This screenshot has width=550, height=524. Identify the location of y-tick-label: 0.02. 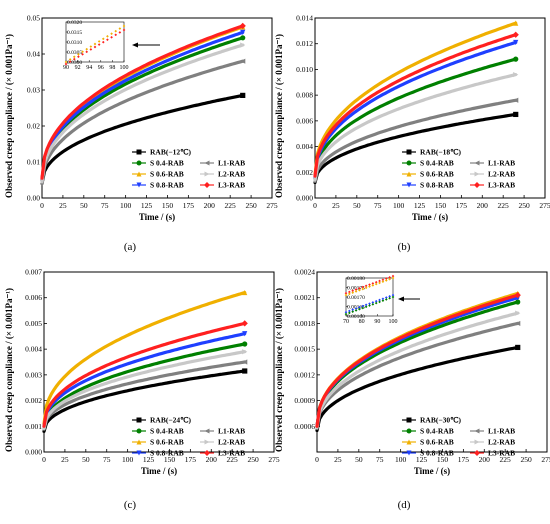
(33, 126).